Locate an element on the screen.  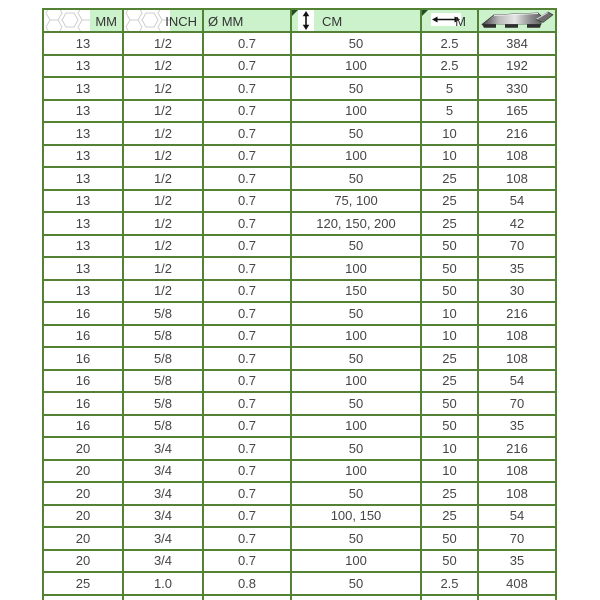
table-row: 13 1/2 0.7 100 50 35 is located at coordinates (299, 268).